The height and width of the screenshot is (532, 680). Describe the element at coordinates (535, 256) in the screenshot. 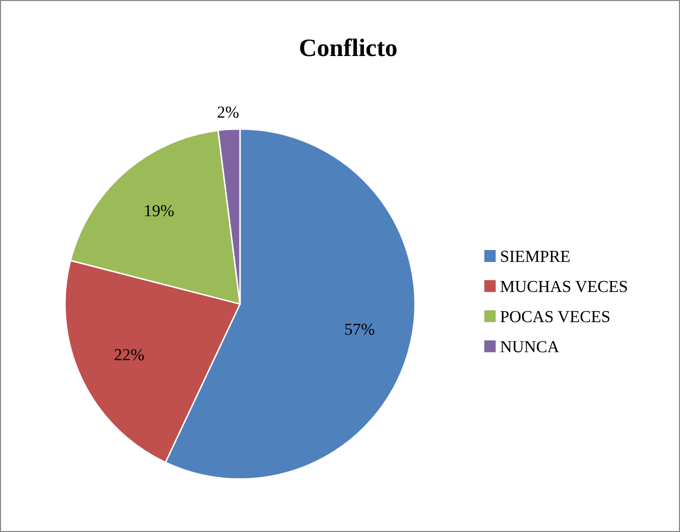

I see `legend-label: SIEMPRE` at that location.